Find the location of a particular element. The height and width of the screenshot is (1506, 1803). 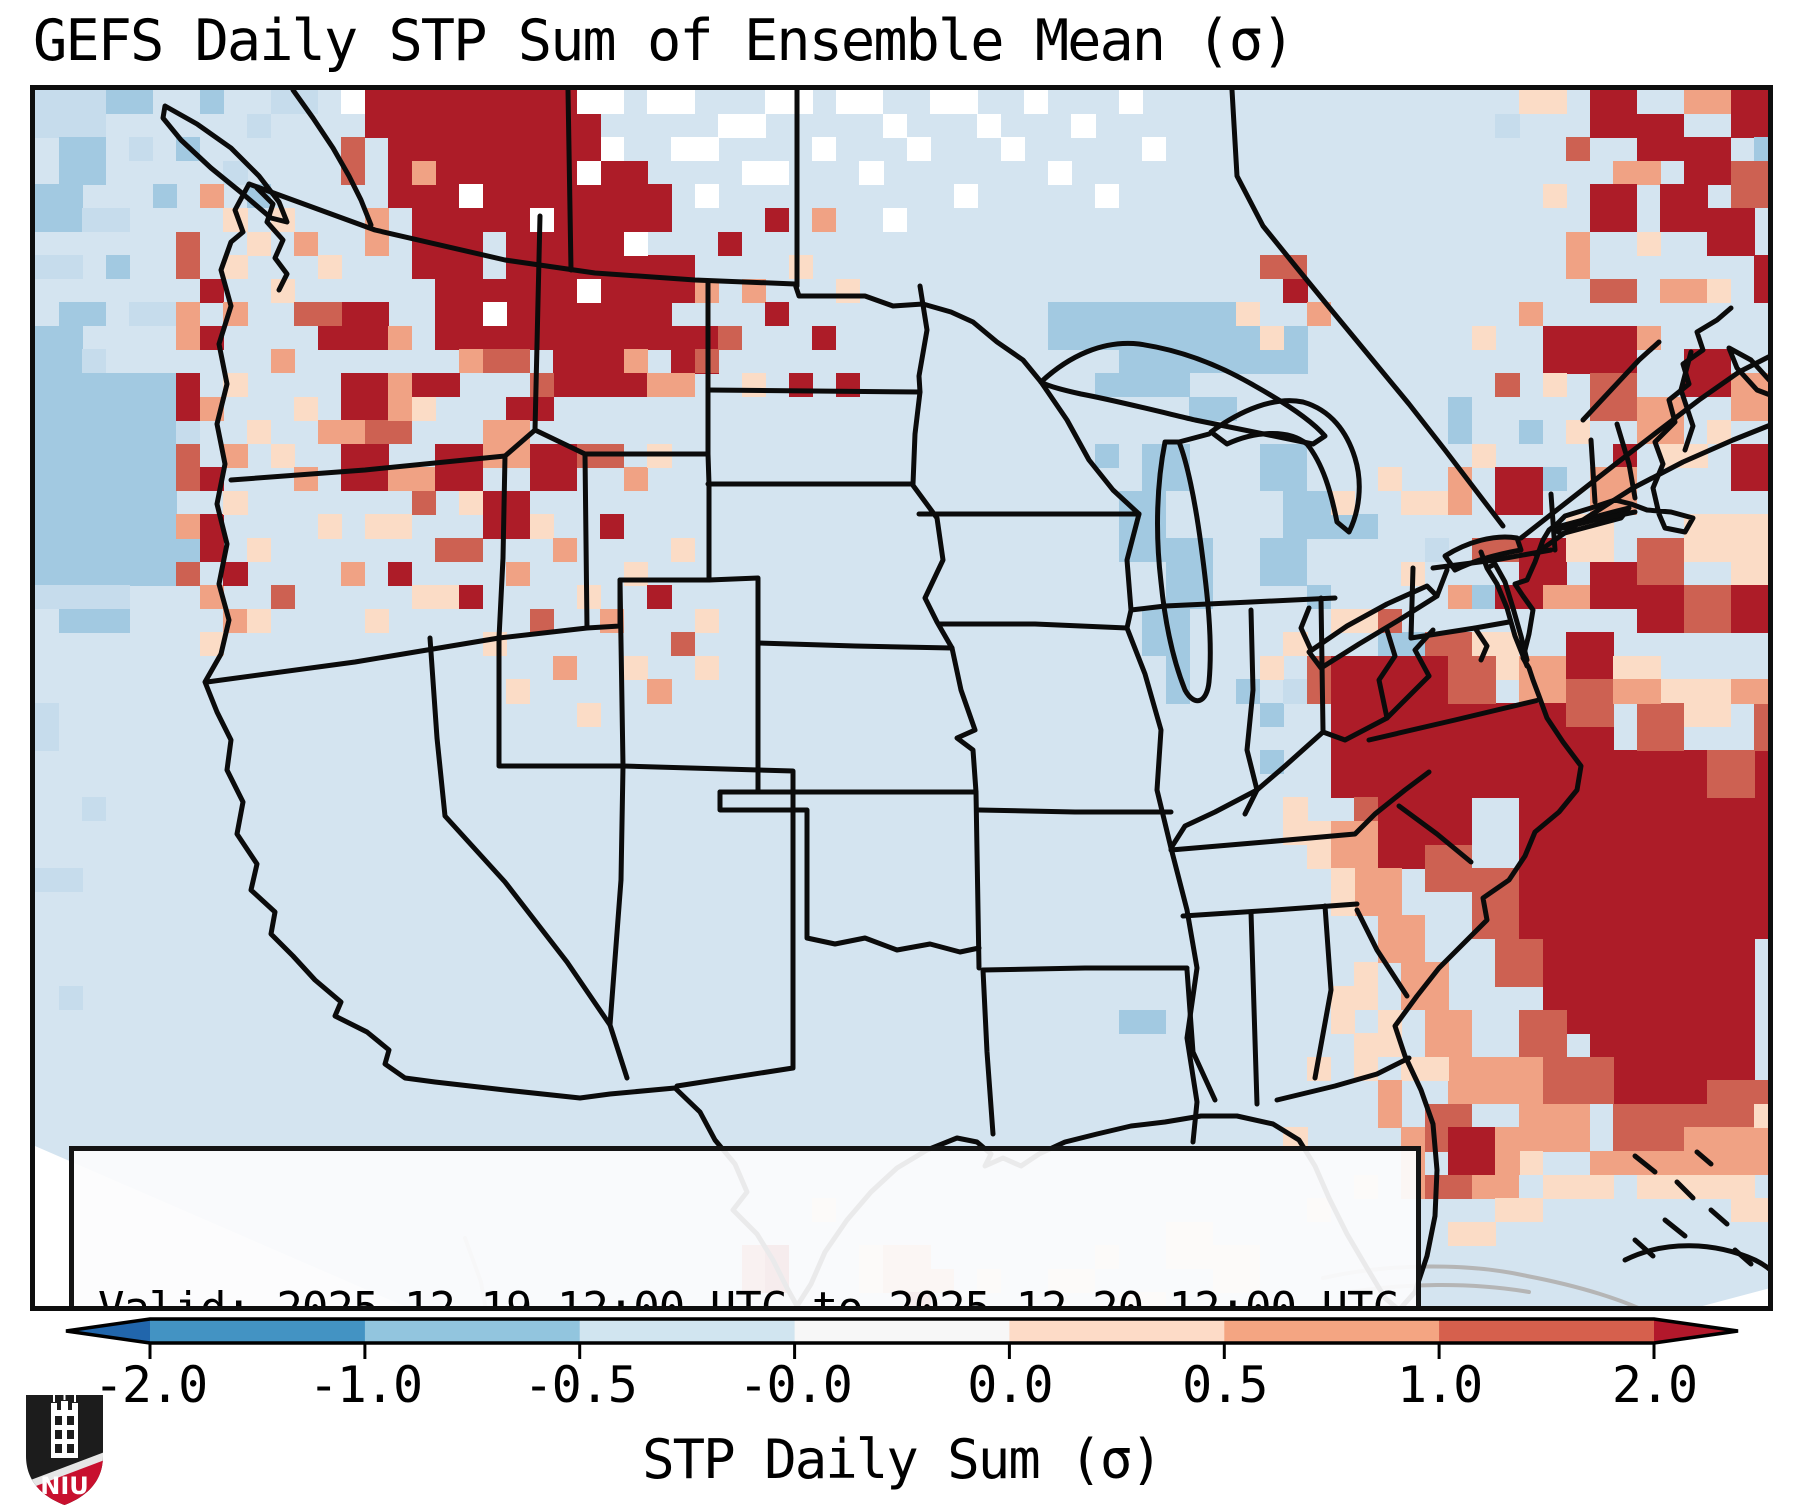

puget-sound is located at coordinates (272, 239).